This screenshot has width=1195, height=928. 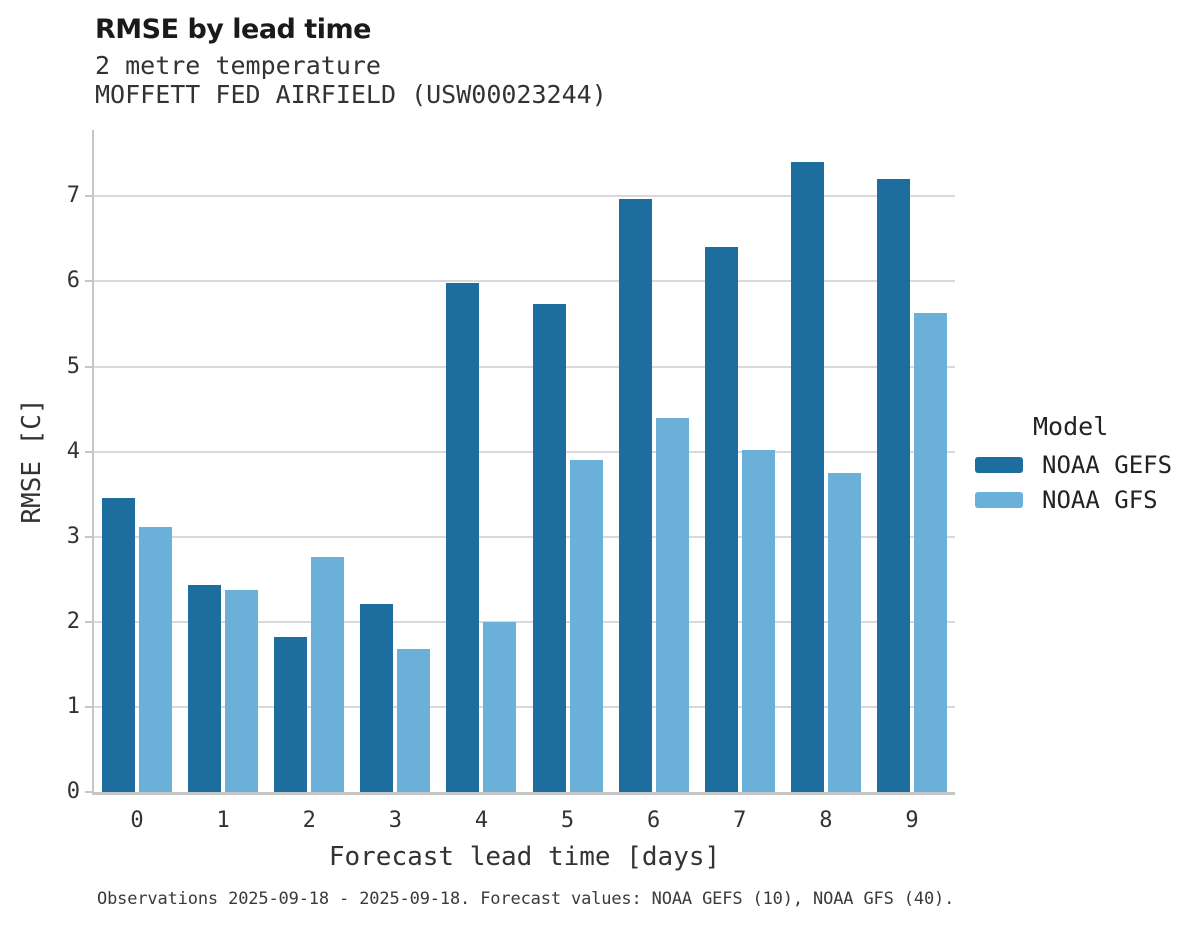 What do you see at coordinates (567, 820) in the screenshot?
I see `x-tick-label-5: 5` at bounding box center [567, 820].